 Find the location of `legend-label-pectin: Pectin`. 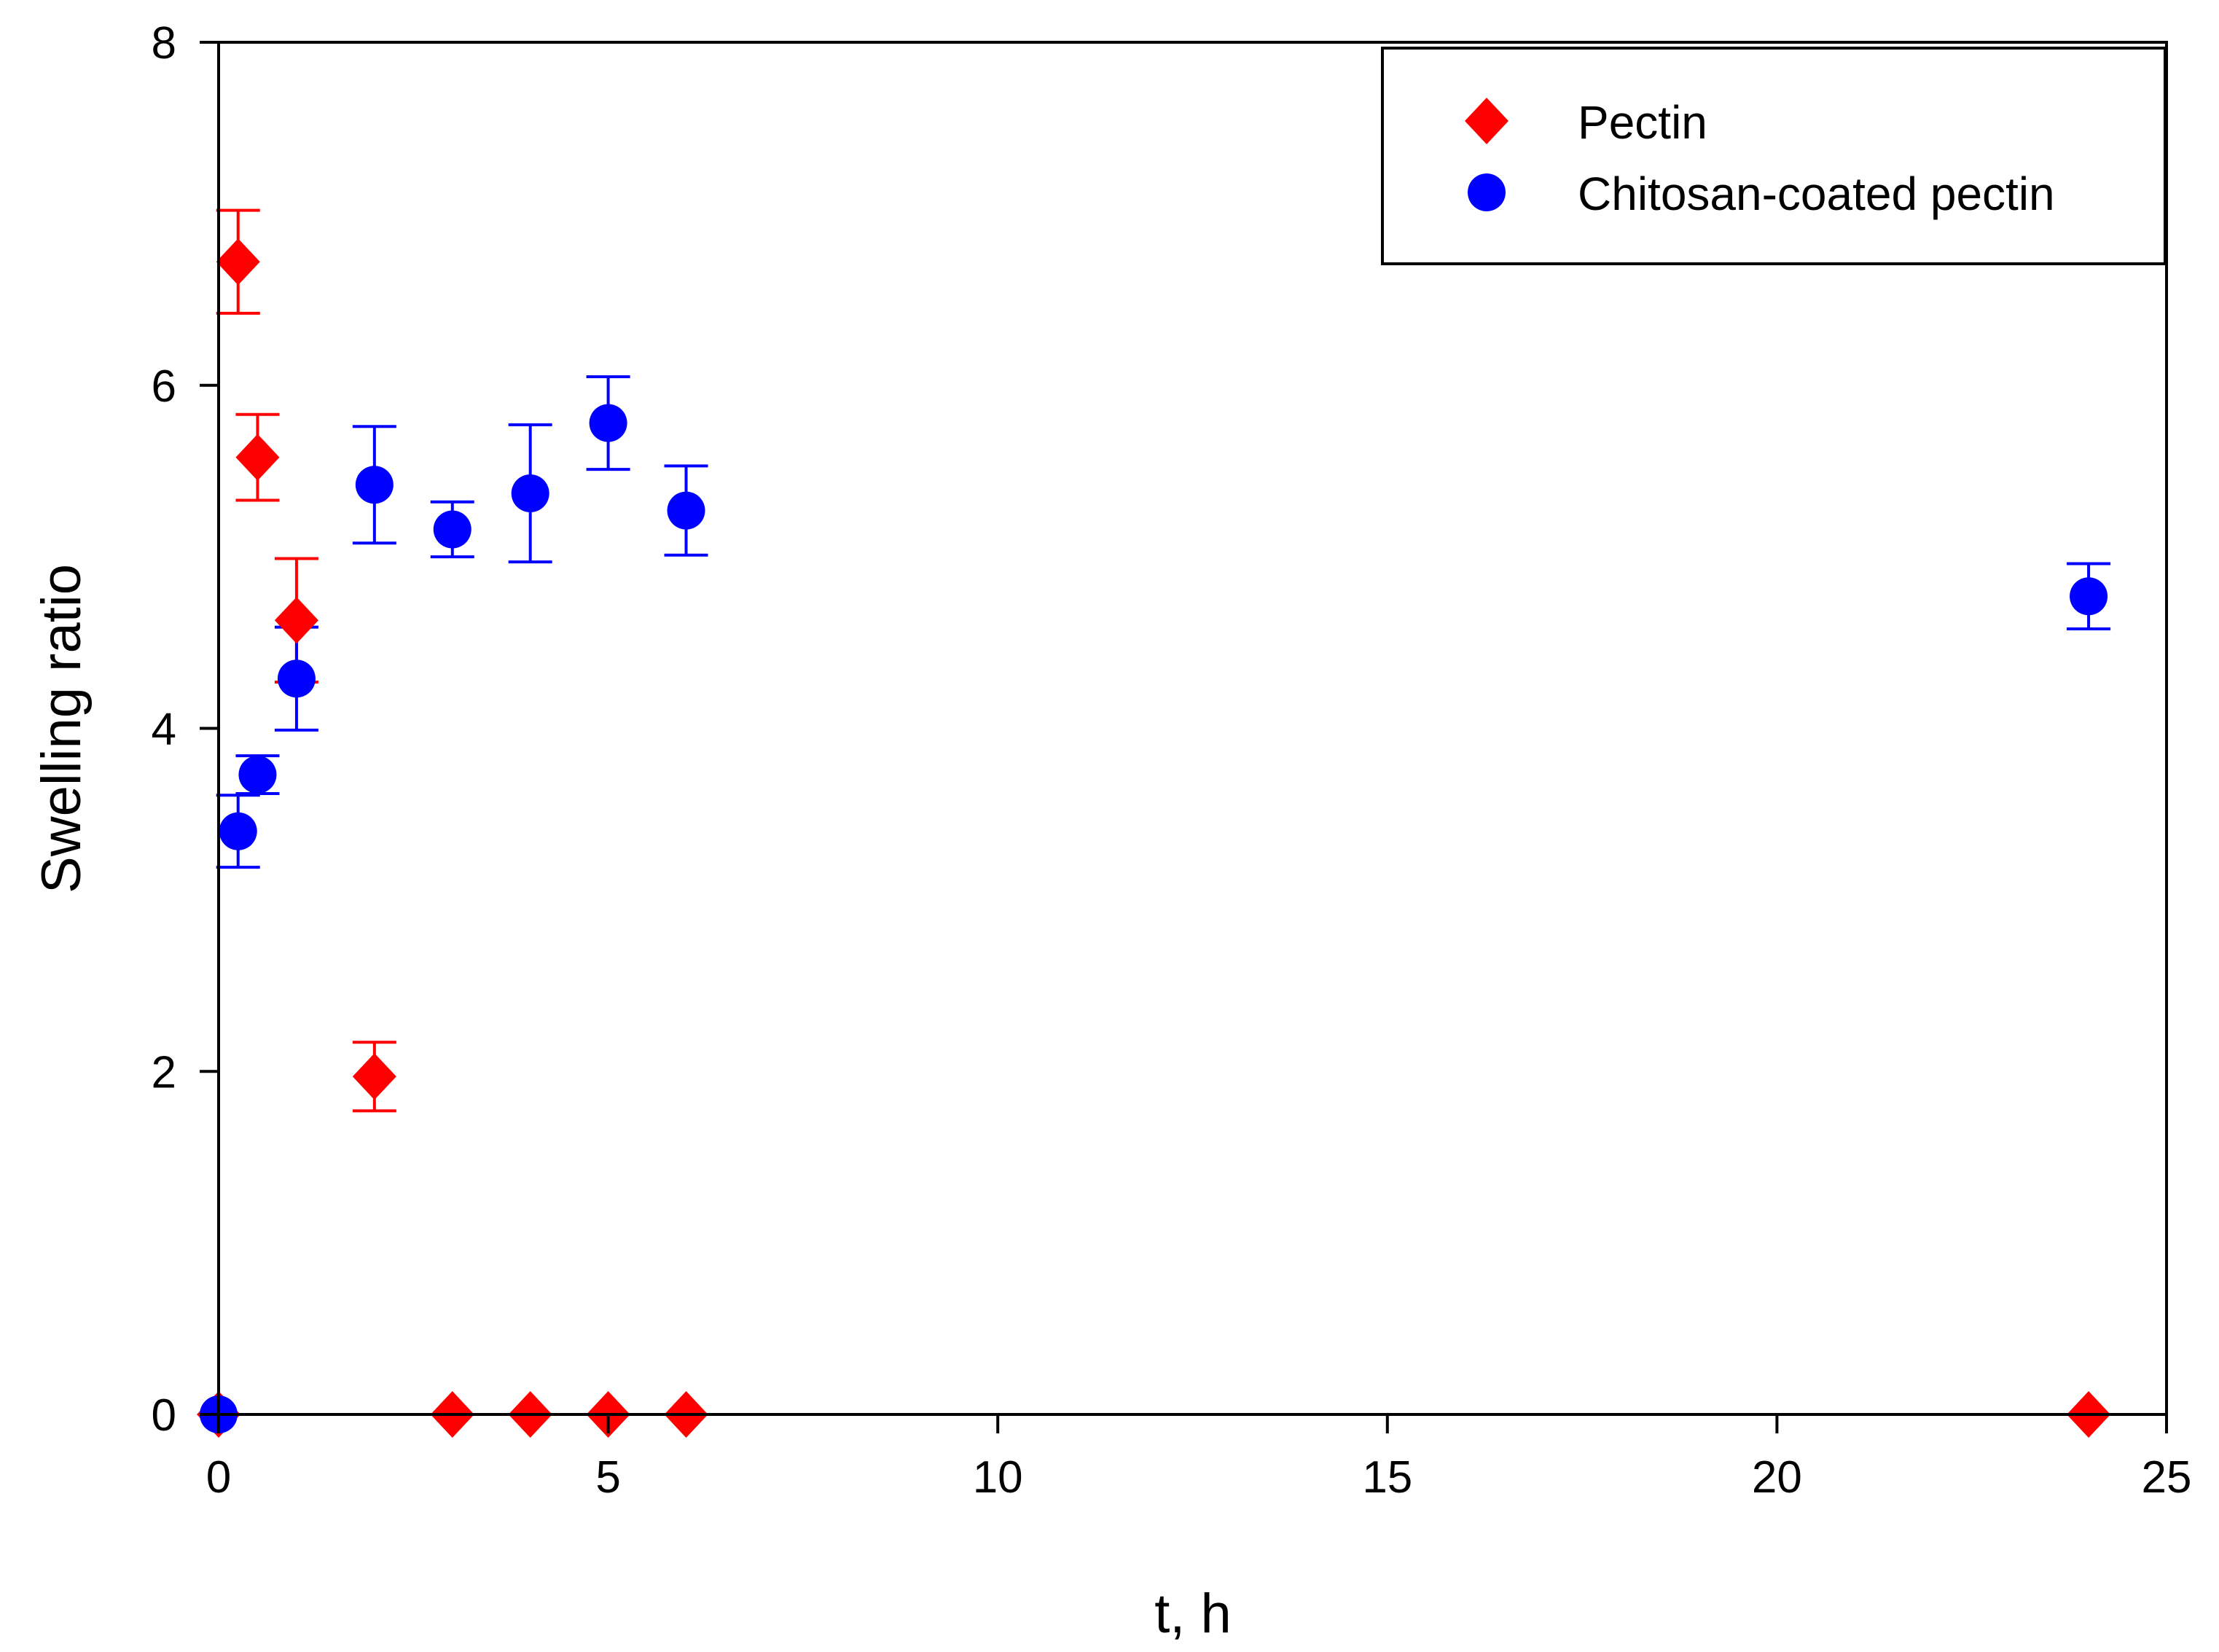

legend-label-pectin: Pectin is located at coordinates (1642, 123).